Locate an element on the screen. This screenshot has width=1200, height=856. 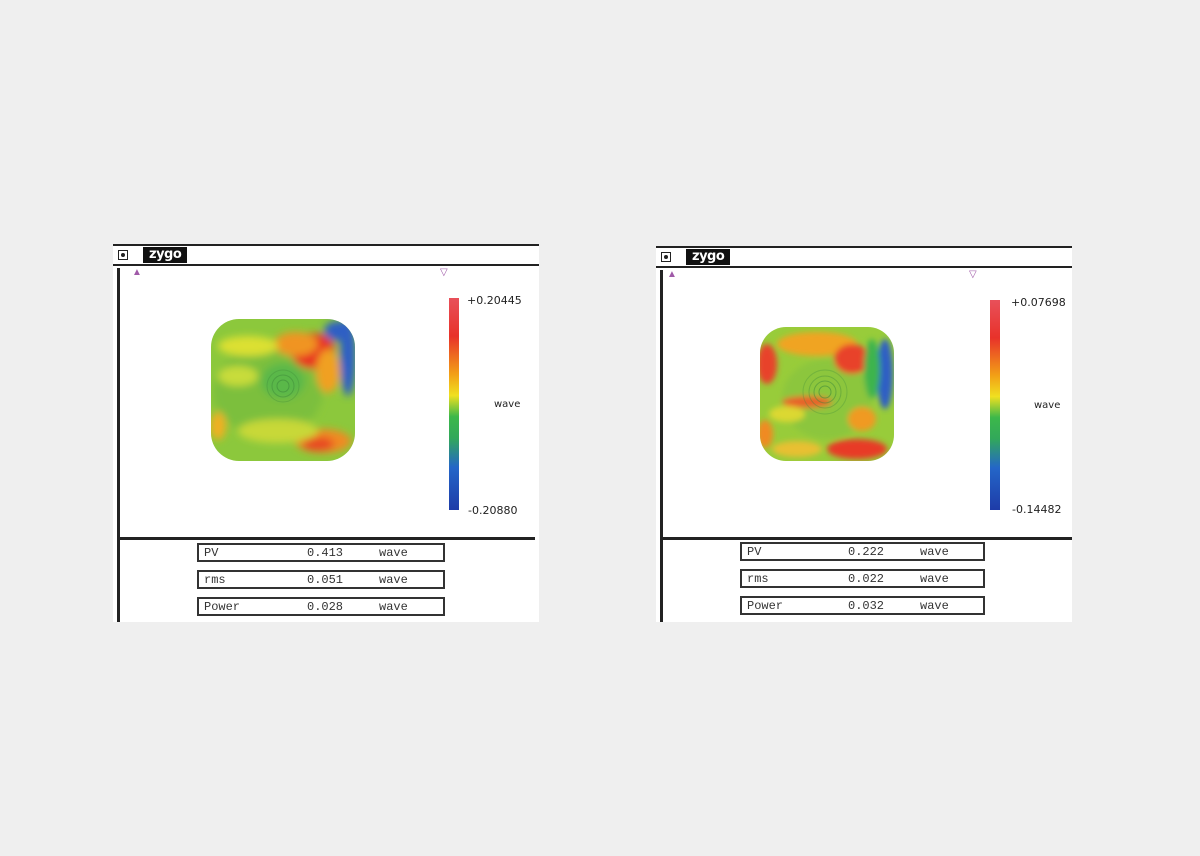
scale-min-label: -0.20880 is located at coordinates (493, 510).